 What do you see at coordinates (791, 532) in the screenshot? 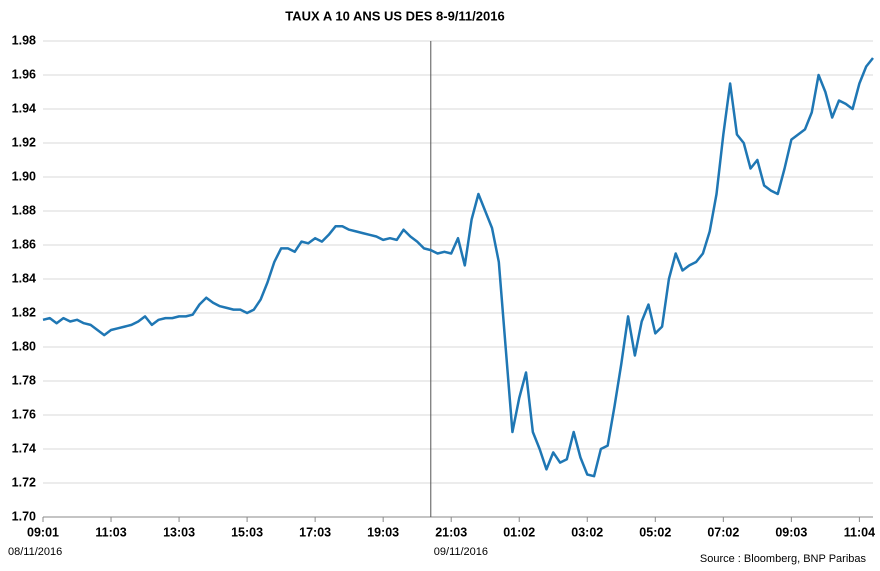
I see `x-tick-label: 09:03` at bounding box center [791, 532].